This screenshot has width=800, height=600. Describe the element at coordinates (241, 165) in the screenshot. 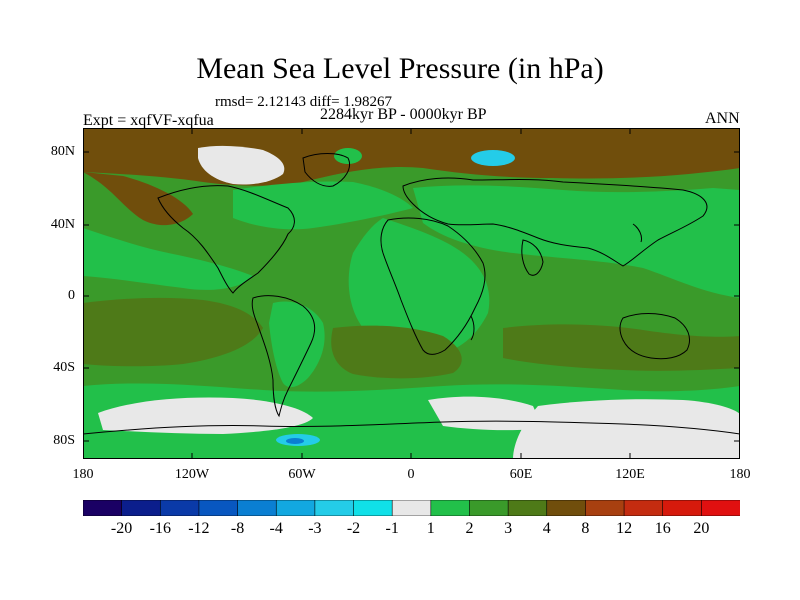

I see `arctic-white-patch` at that location.